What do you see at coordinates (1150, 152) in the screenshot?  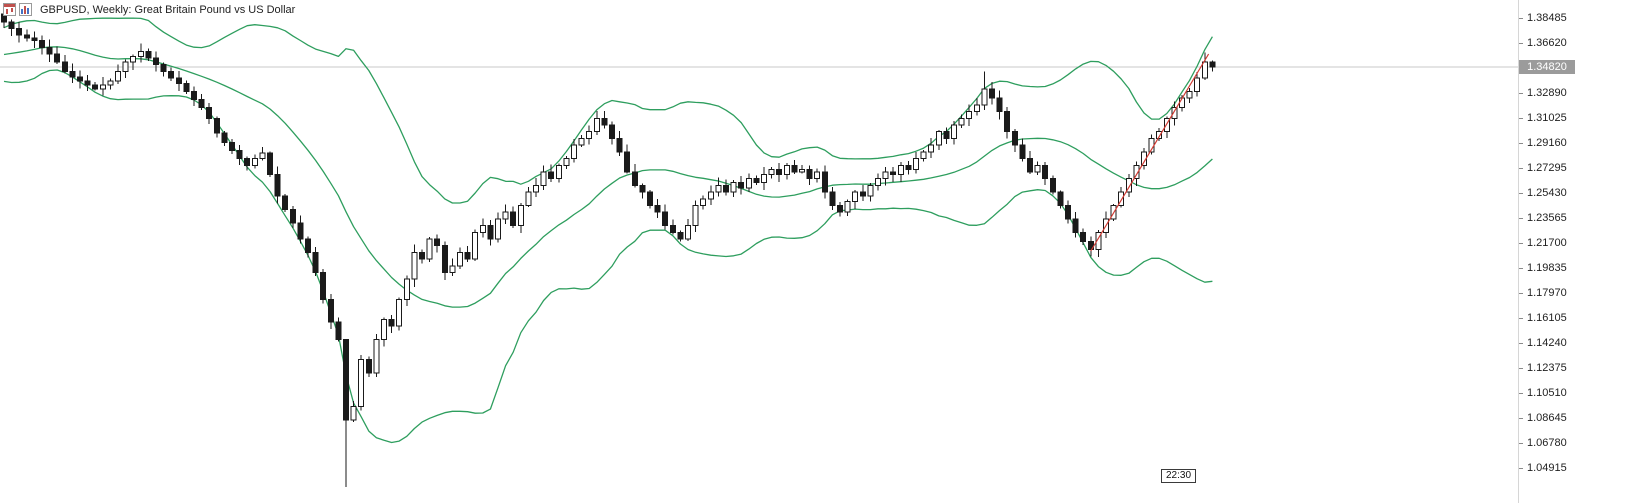 I see `trendline` at bounding box center [1150, 152].